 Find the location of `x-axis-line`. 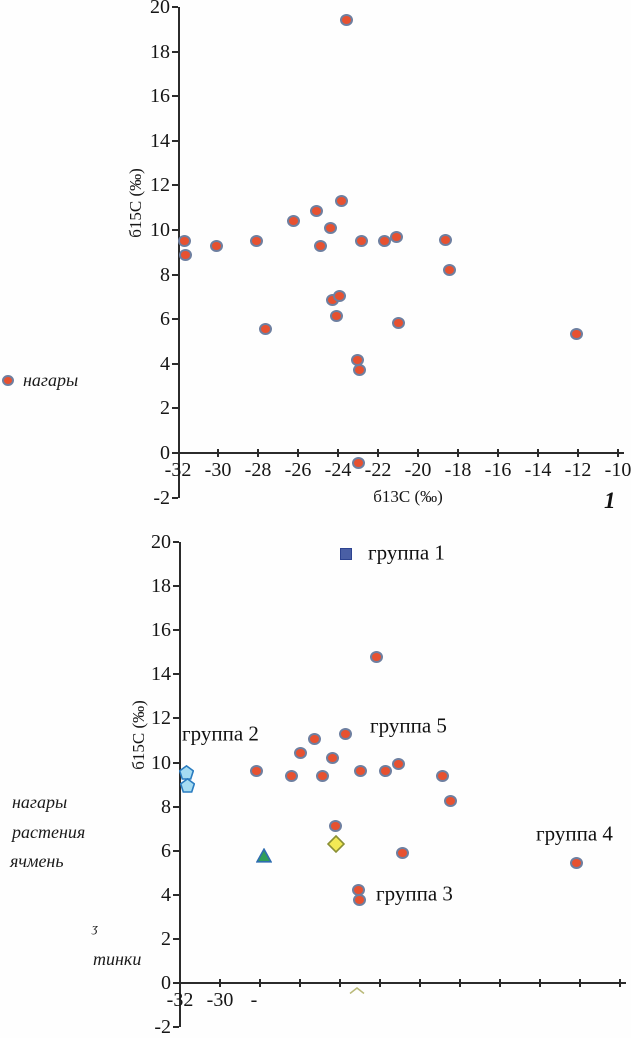

x-axis-line is located at coordinates (401, 453).